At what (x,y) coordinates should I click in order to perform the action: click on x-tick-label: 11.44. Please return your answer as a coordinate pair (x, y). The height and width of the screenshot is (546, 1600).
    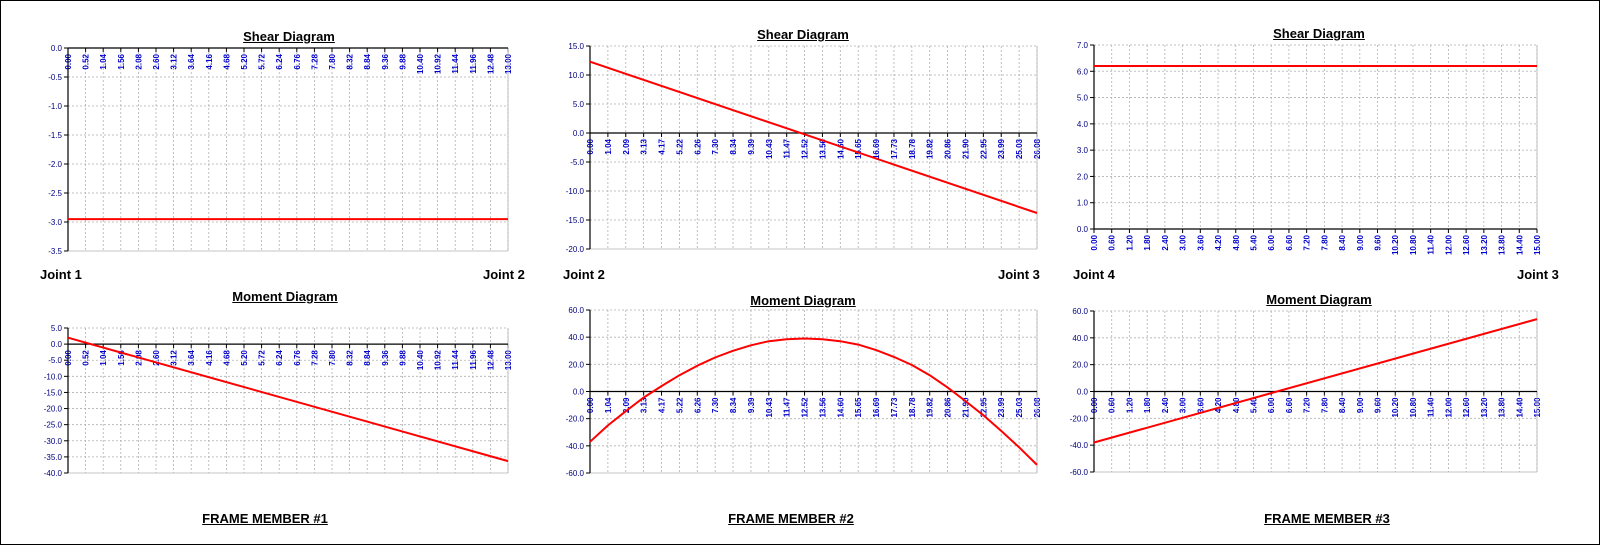
    Looking at the image, I should click on (455, 360).